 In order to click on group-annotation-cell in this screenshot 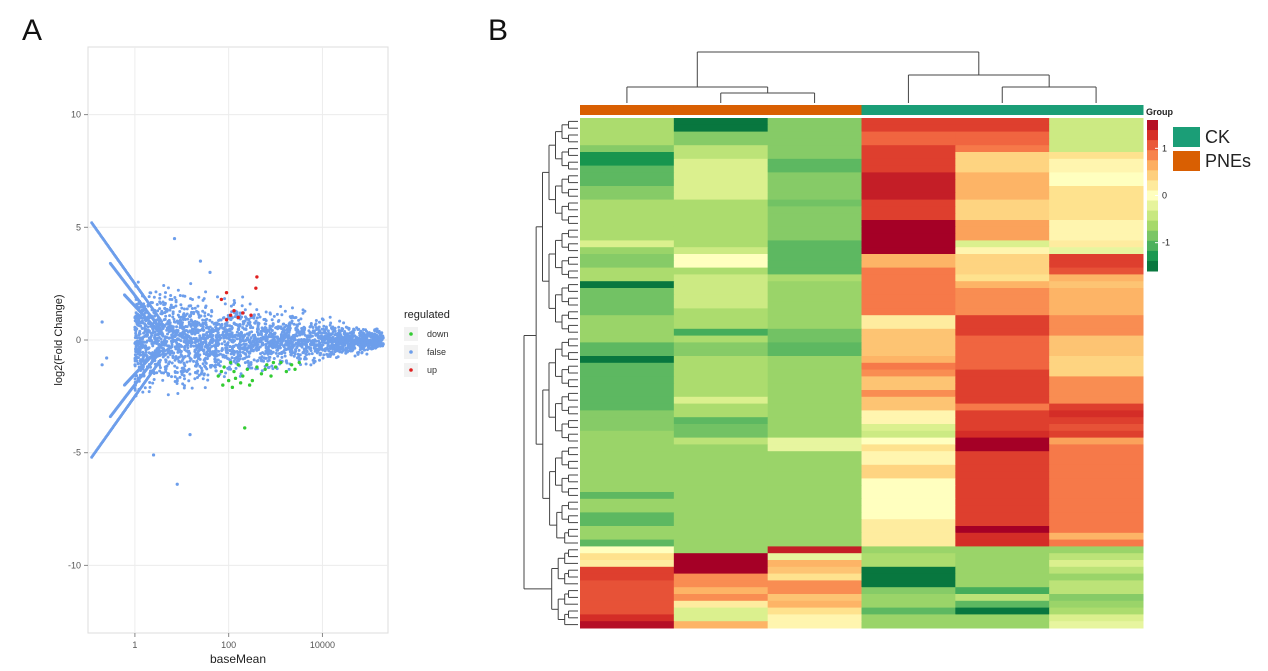, I will do `click(908, 110)`.